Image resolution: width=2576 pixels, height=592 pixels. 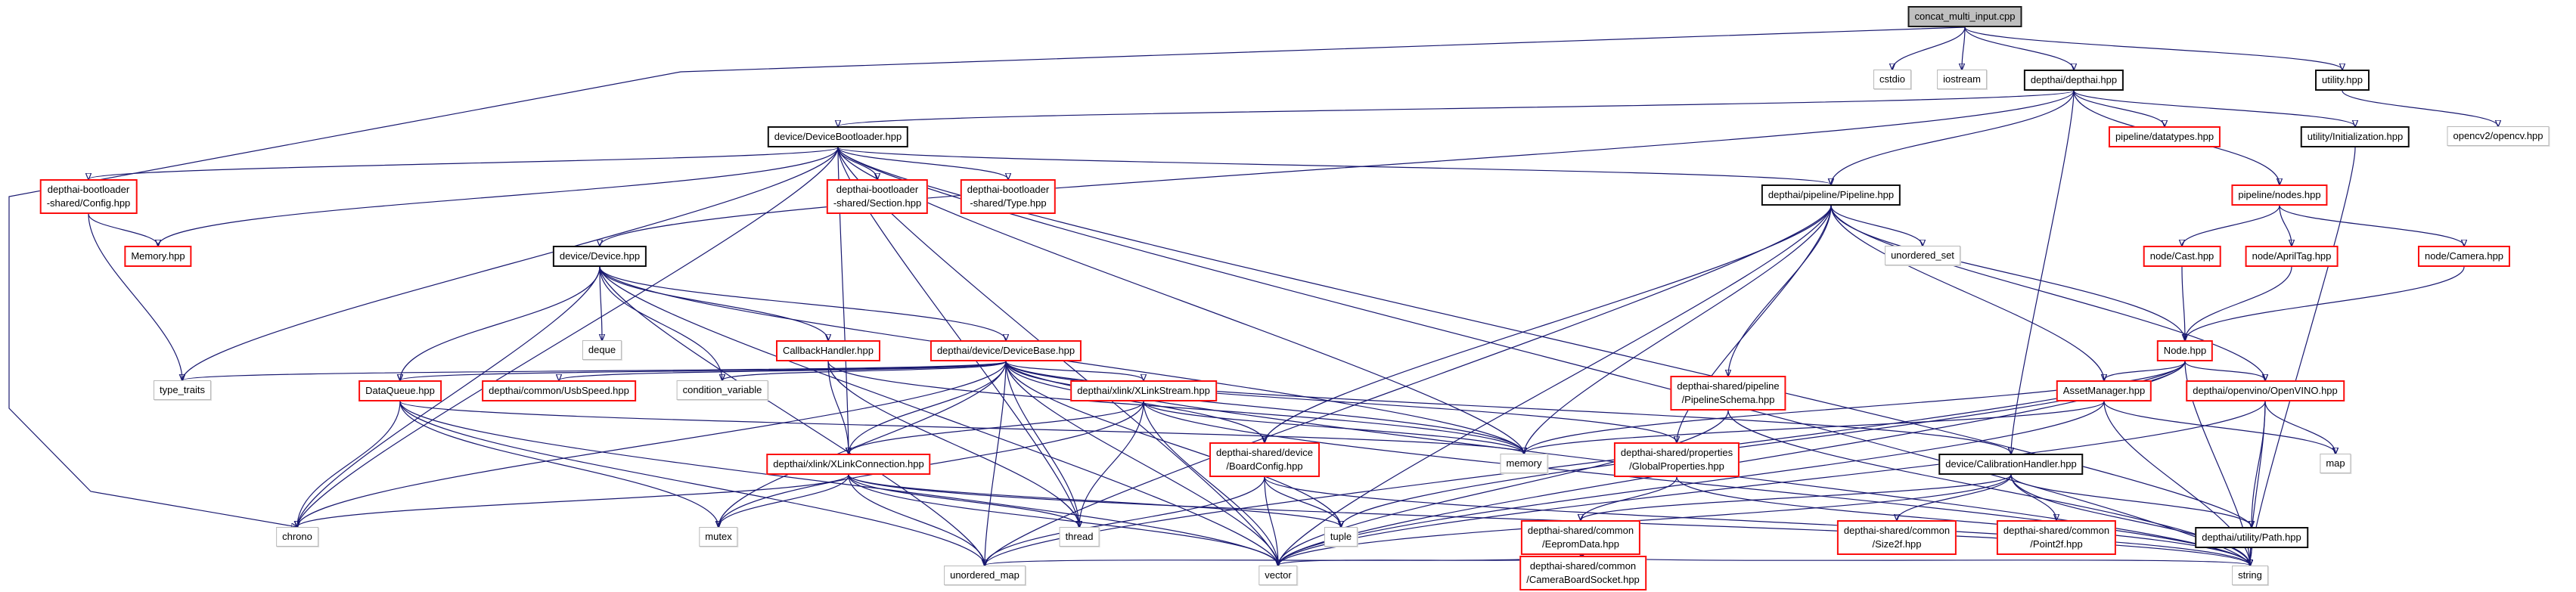 What do you see at coordinates (2342, 80) in the screenshot?
I see `graph-node-utility: utility.hpp` at bounding box center [2342, 80].